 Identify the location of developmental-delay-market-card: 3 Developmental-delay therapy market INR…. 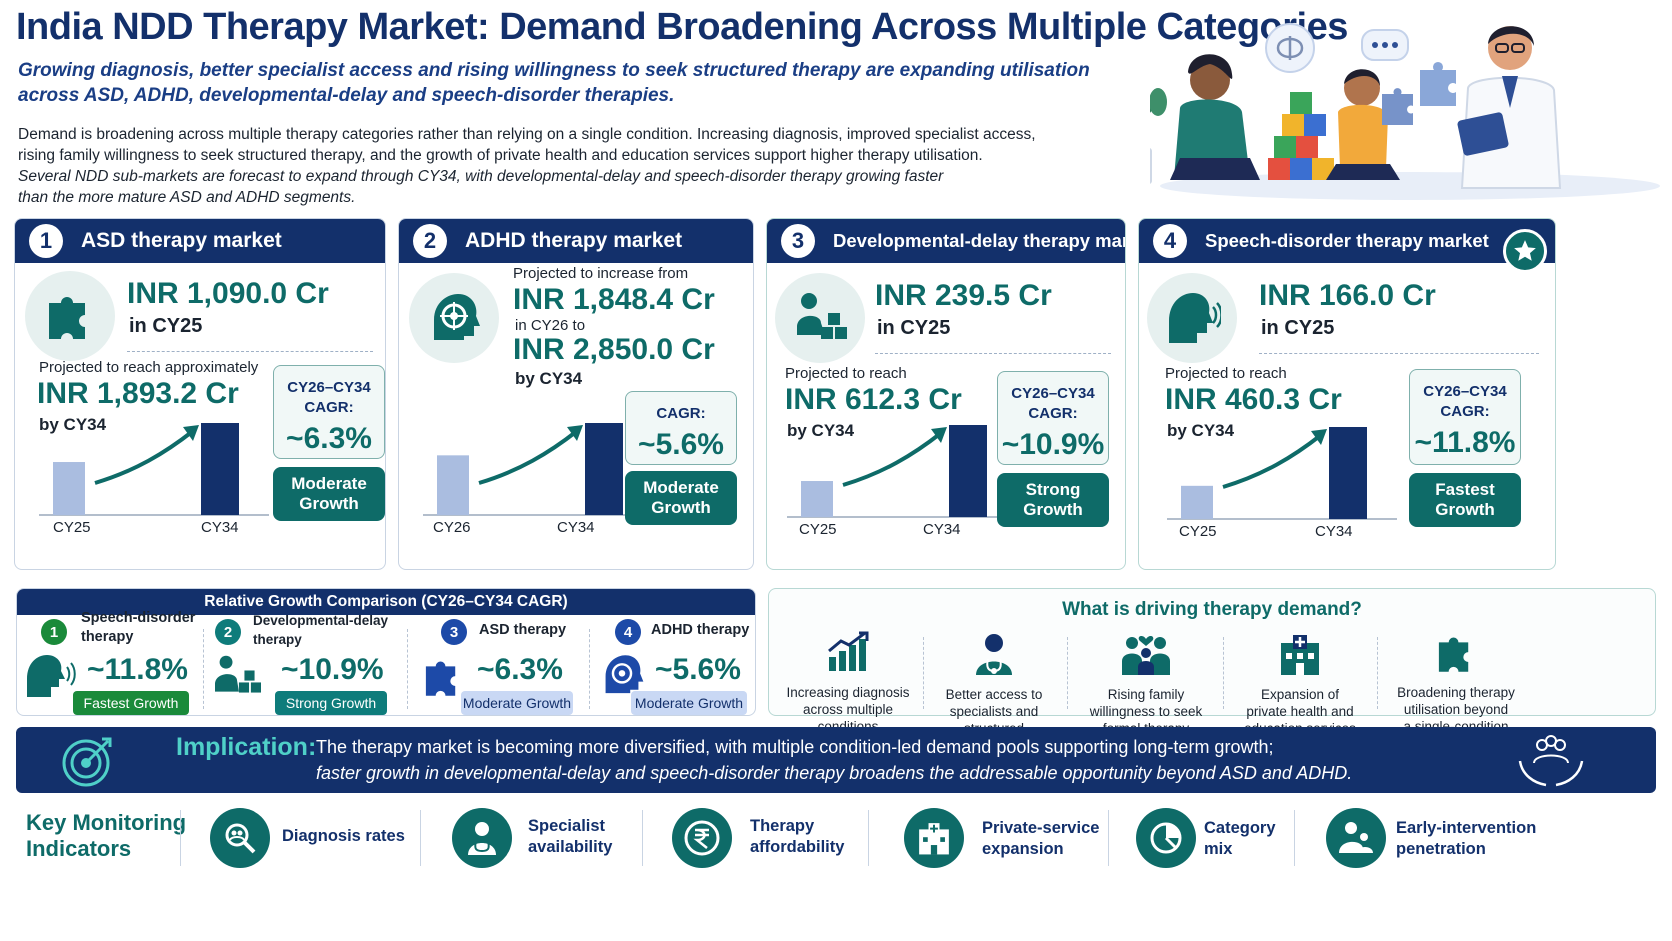
(946, 394).